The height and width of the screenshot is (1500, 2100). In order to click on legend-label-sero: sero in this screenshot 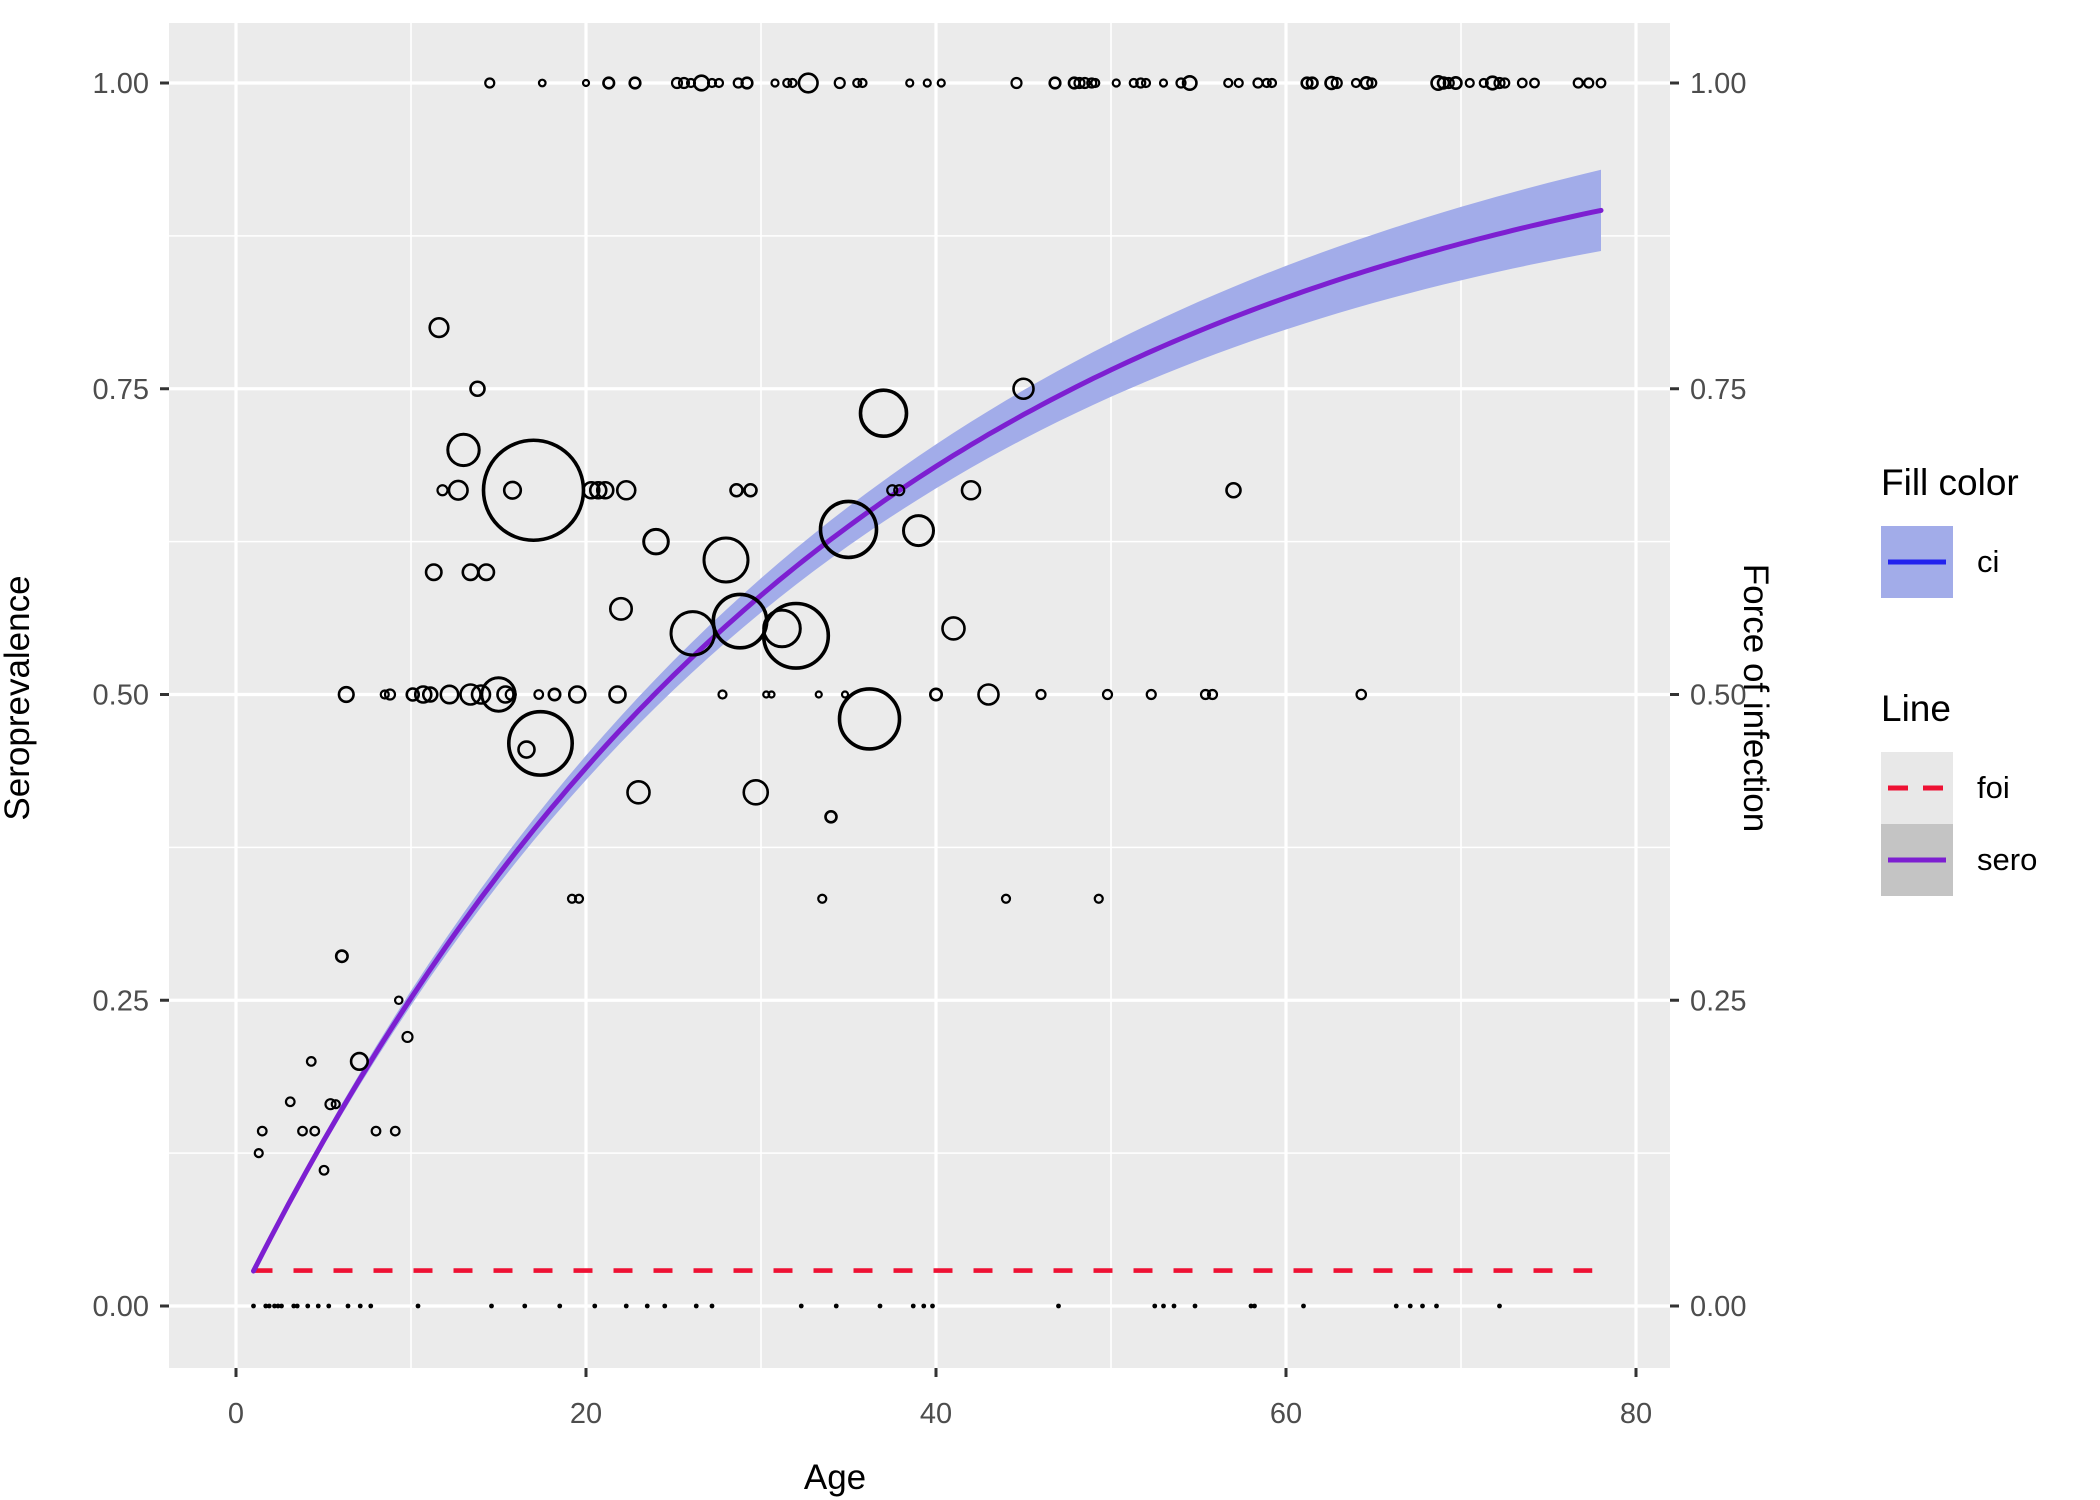, I will do `click(2007, 859)`.